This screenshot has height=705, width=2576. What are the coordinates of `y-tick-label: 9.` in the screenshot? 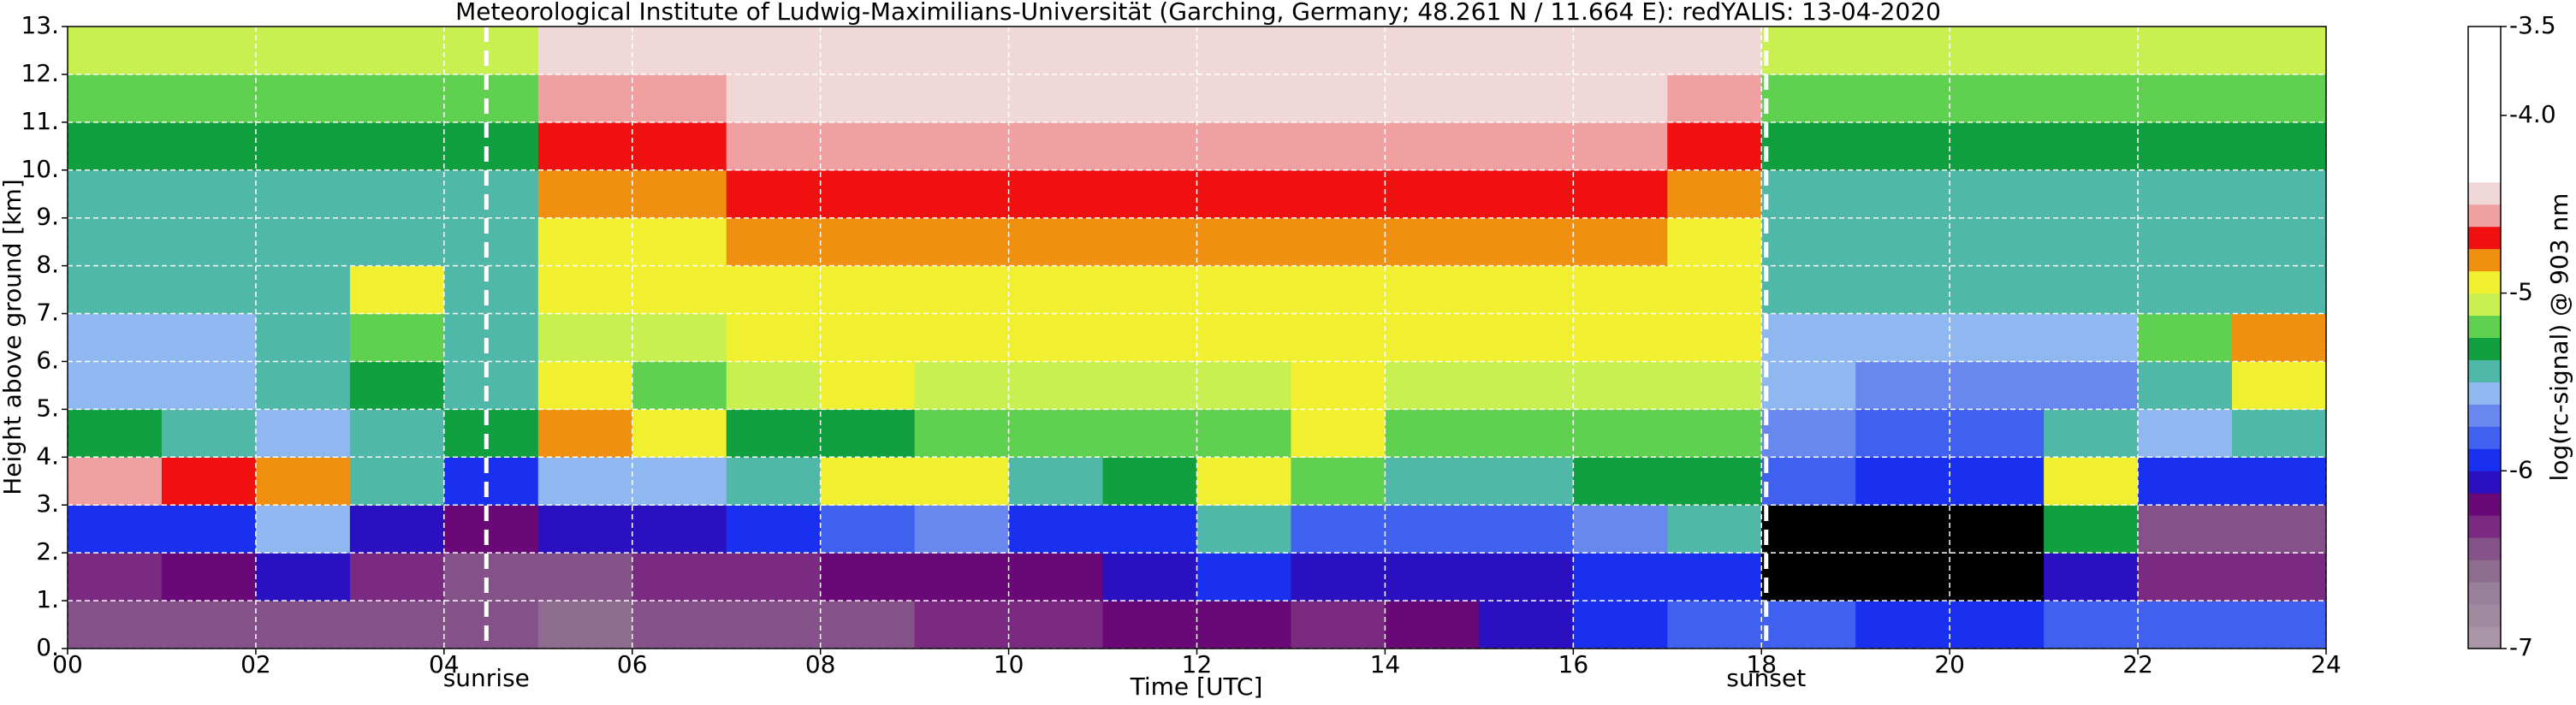 It's located at (47, 217).